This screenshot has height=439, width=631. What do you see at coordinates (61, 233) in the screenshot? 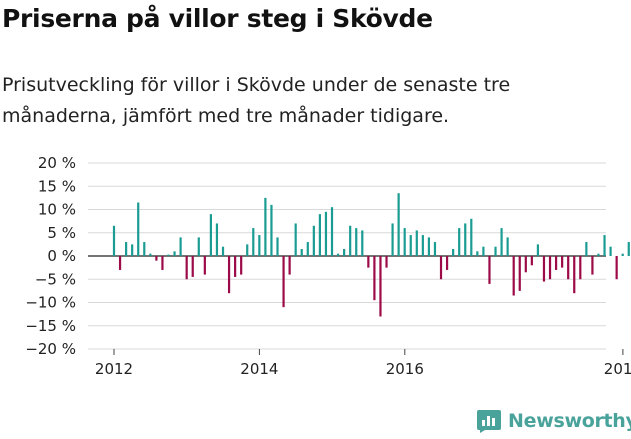
I see `y-tick-label: 5 %` at bounding box center [61, 233].